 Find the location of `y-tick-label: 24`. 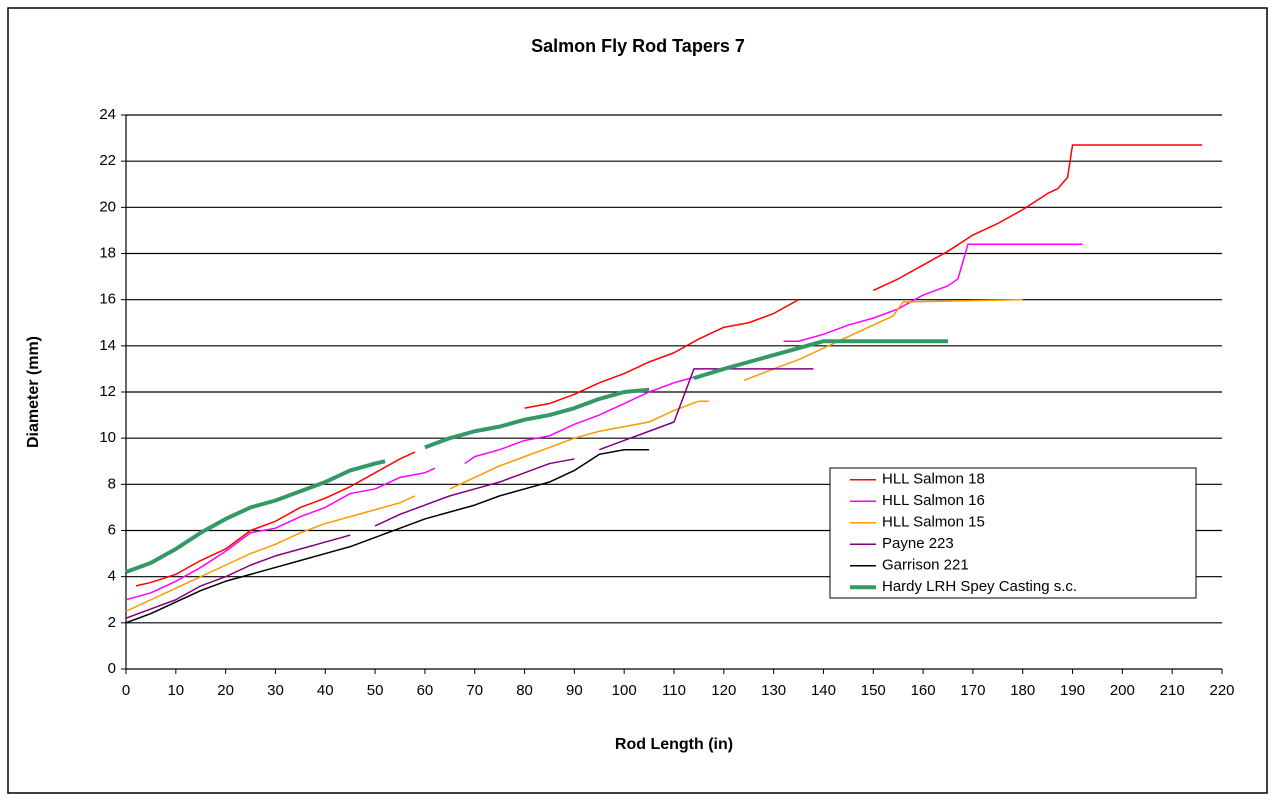

y-tick-label: 24 is located at coordinates (107, 114).